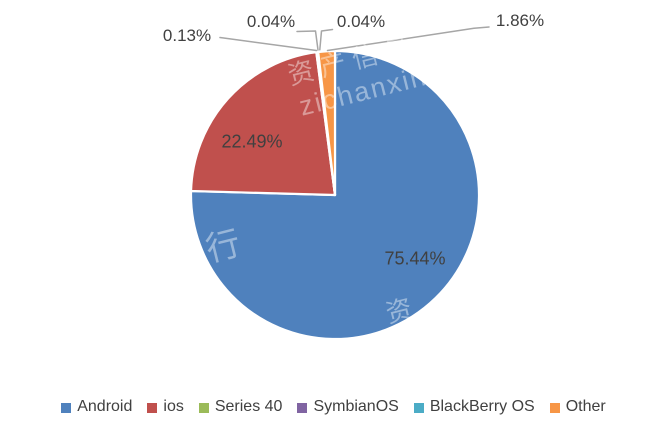  What do you see at coordinates (585, 406) in the screenshot?
I see `legend-label-other: Other` at bounding box center [585, 406].